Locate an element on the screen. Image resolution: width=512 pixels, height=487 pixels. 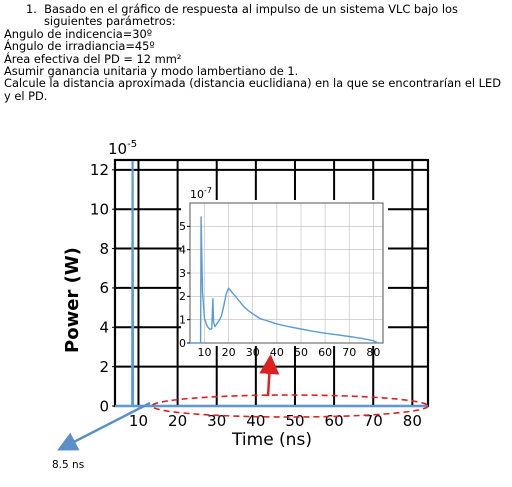
inset-y-exponent-base: 10 is located at coordinates (197, 194).